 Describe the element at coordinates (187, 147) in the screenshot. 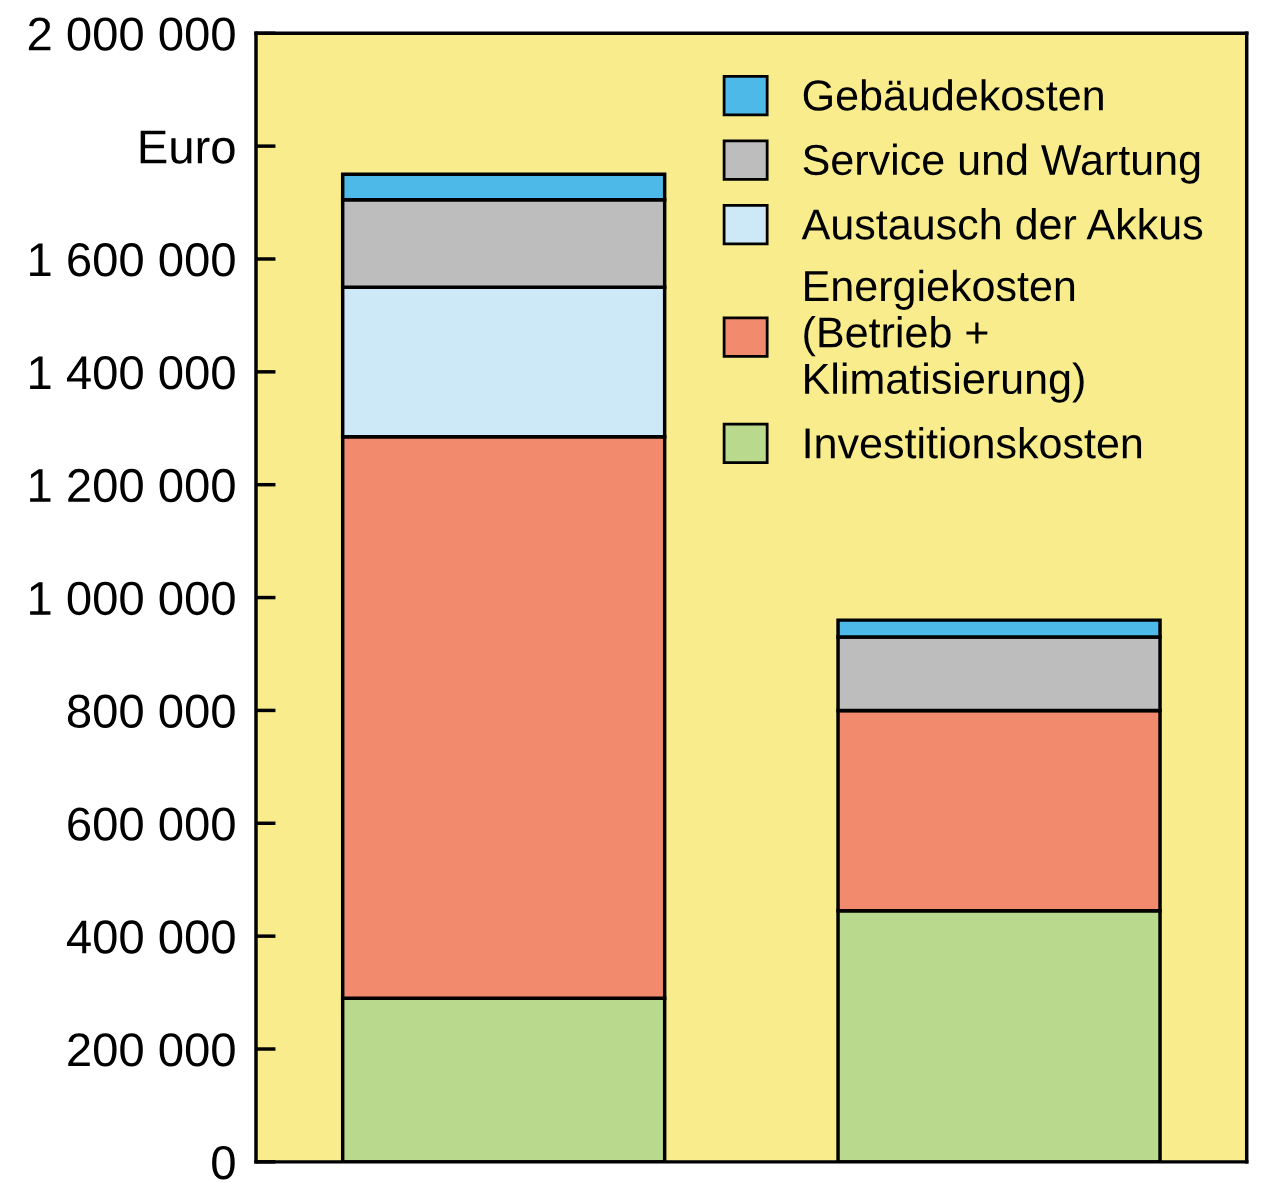

I see `y-tick-label: Euro` at that location.